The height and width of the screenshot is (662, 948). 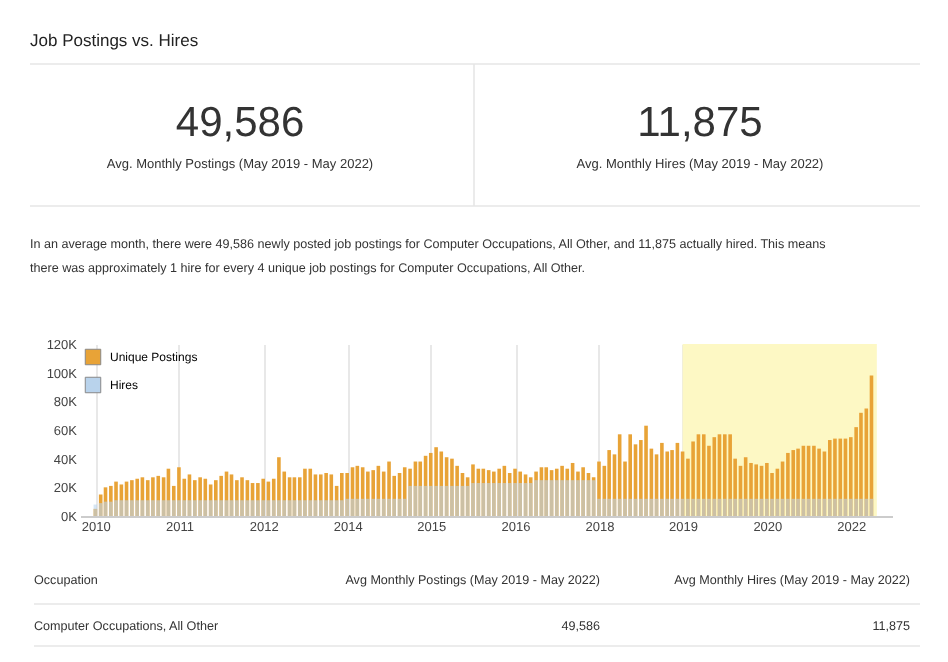 I want to click on text: 49,586, so click(x=240, y=123).